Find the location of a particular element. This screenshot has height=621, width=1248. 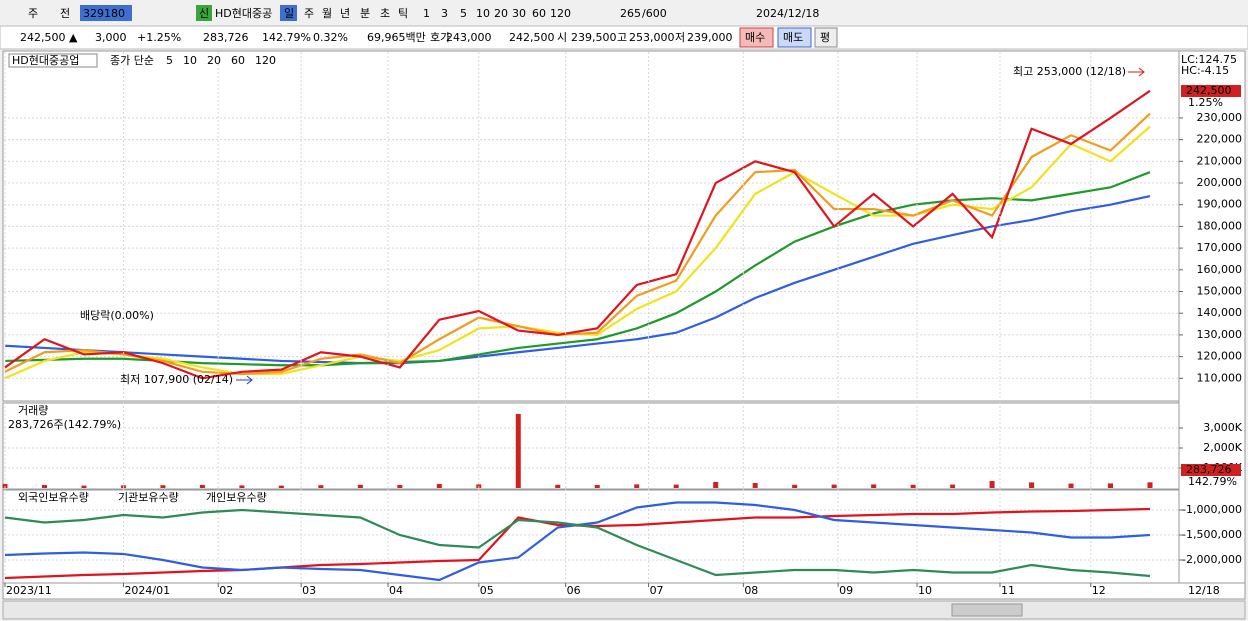

toolbar-item: 신 is located at coordinates (204, 13).